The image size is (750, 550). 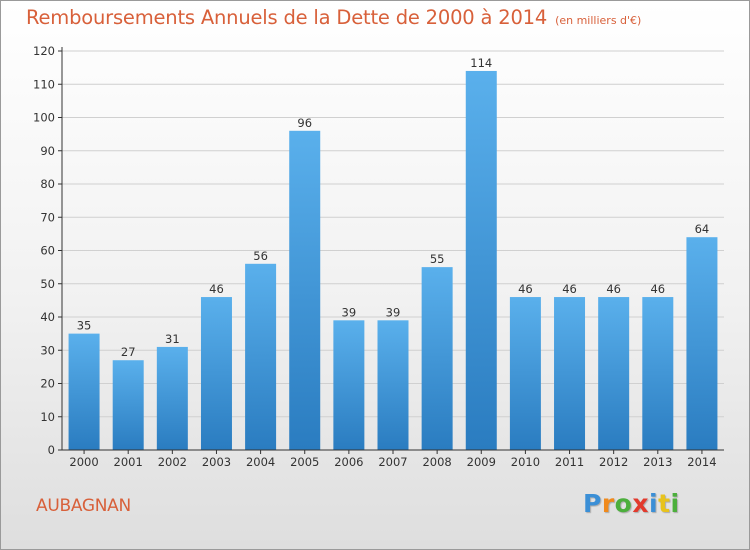 What do you see at coordinates (304, 462) in the screenshot?
I see `x-tick-label: 2005` at bounding box center [304, 462].